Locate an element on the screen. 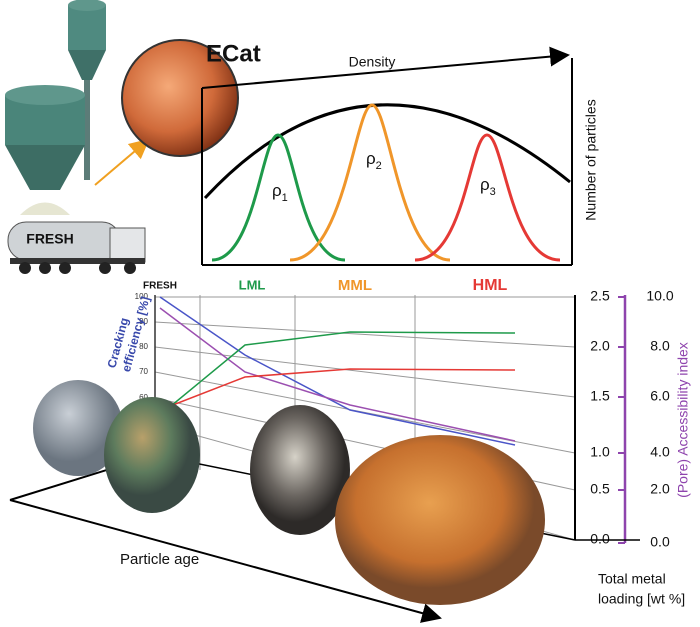 This screenshot has width=700, height=627. peak-label: ρ1 is located at coordinates (280, 192).